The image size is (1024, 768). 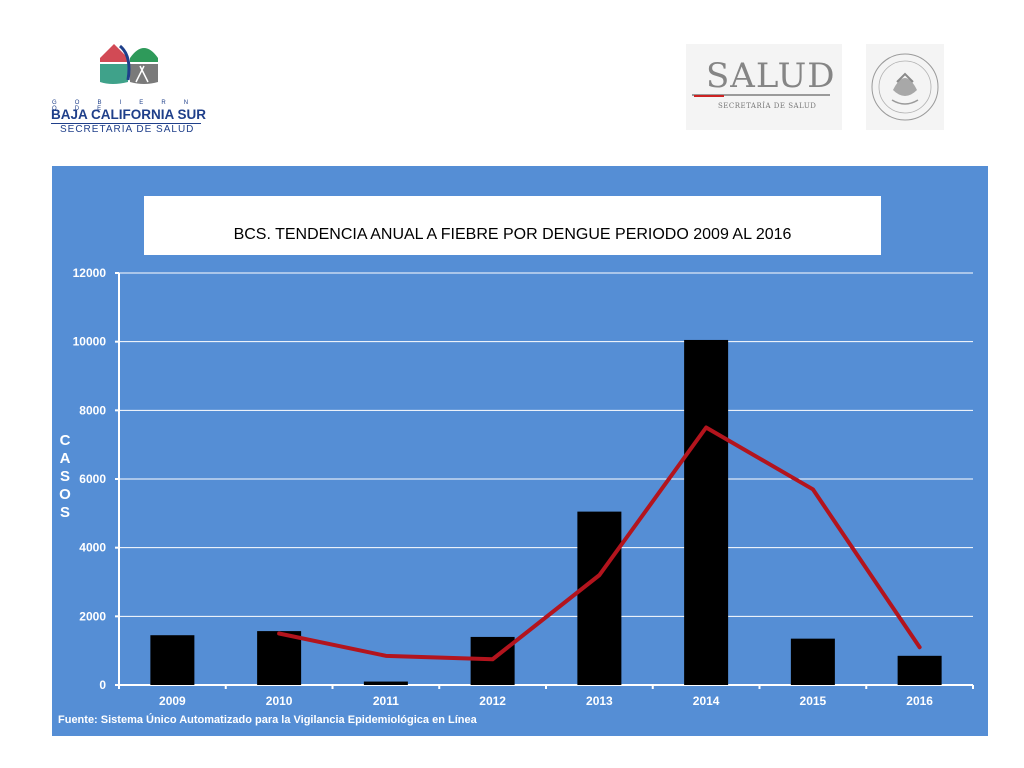 I want to click on y-tick-label: 8000, so click(x=92, y=410).